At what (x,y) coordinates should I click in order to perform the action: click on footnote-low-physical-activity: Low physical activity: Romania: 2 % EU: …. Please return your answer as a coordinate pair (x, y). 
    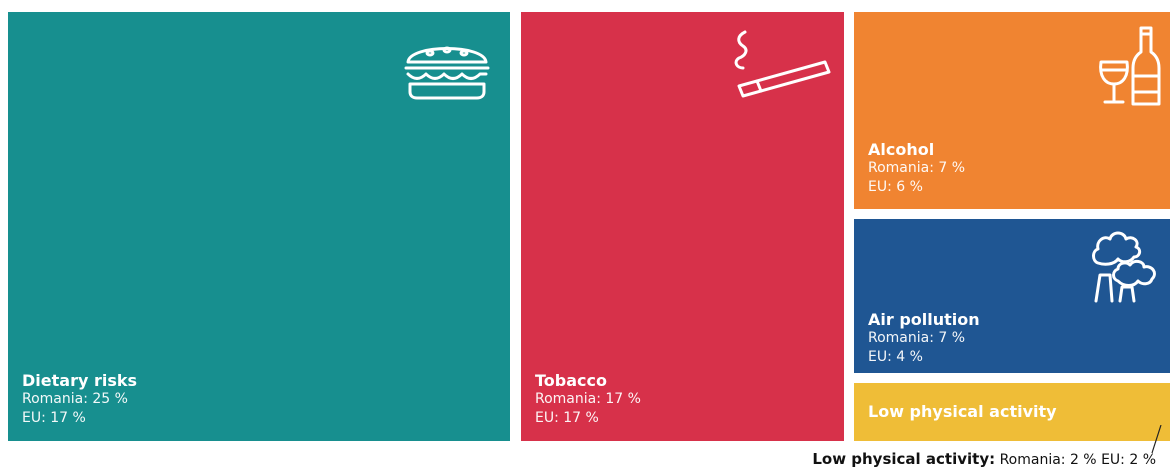
    Looking at the image, I should click on (984, 459).